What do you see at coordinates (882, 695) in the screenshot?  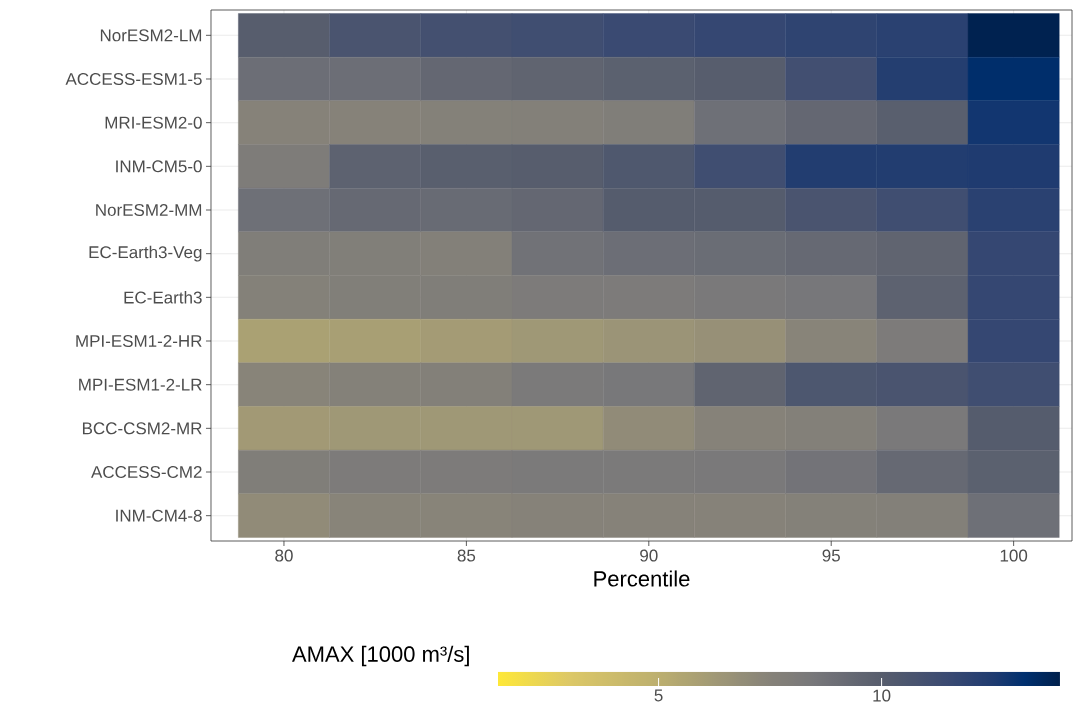 I see `color-bar-label: 10` at bounding box center [882, 695].